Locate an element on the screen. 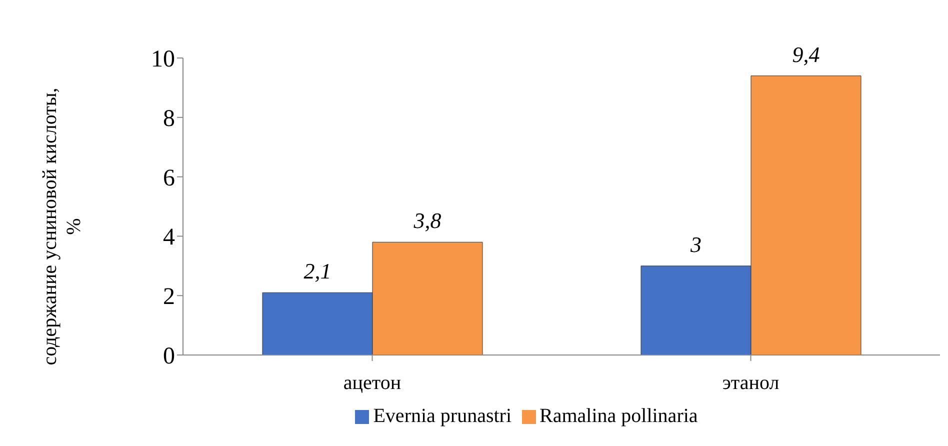  y-tick-label: 2 is located at coordinates (169, 297).